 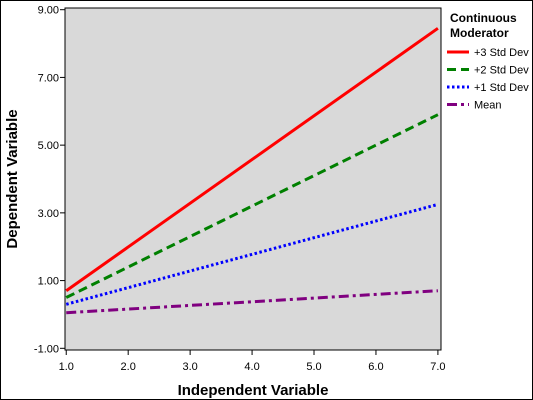 I want to click on legend-title-line-1: Continuous, so click(x=483, y=18).